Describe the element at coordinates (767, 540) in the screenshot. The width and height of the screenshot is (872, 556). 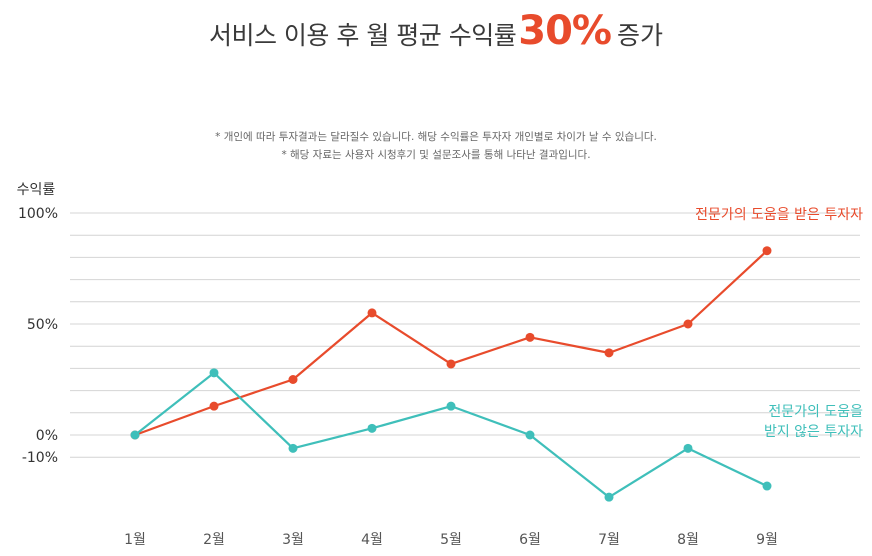
I see `x-tick-label: 9월` at that location.